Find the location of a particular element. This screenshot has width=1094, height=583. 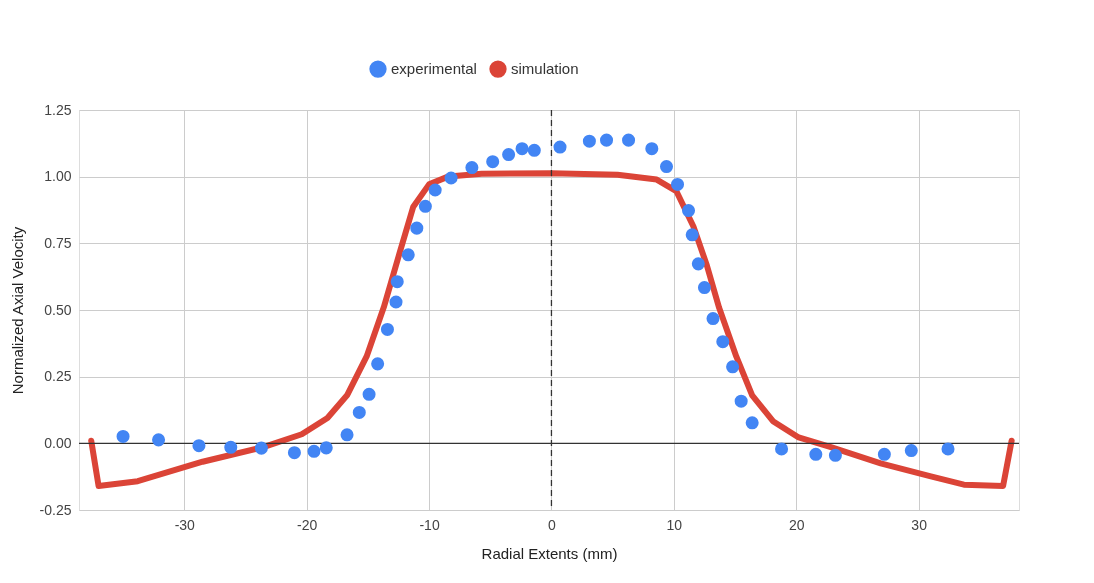

y-tick-label: 0.25 is located at coordinates (58, 376).